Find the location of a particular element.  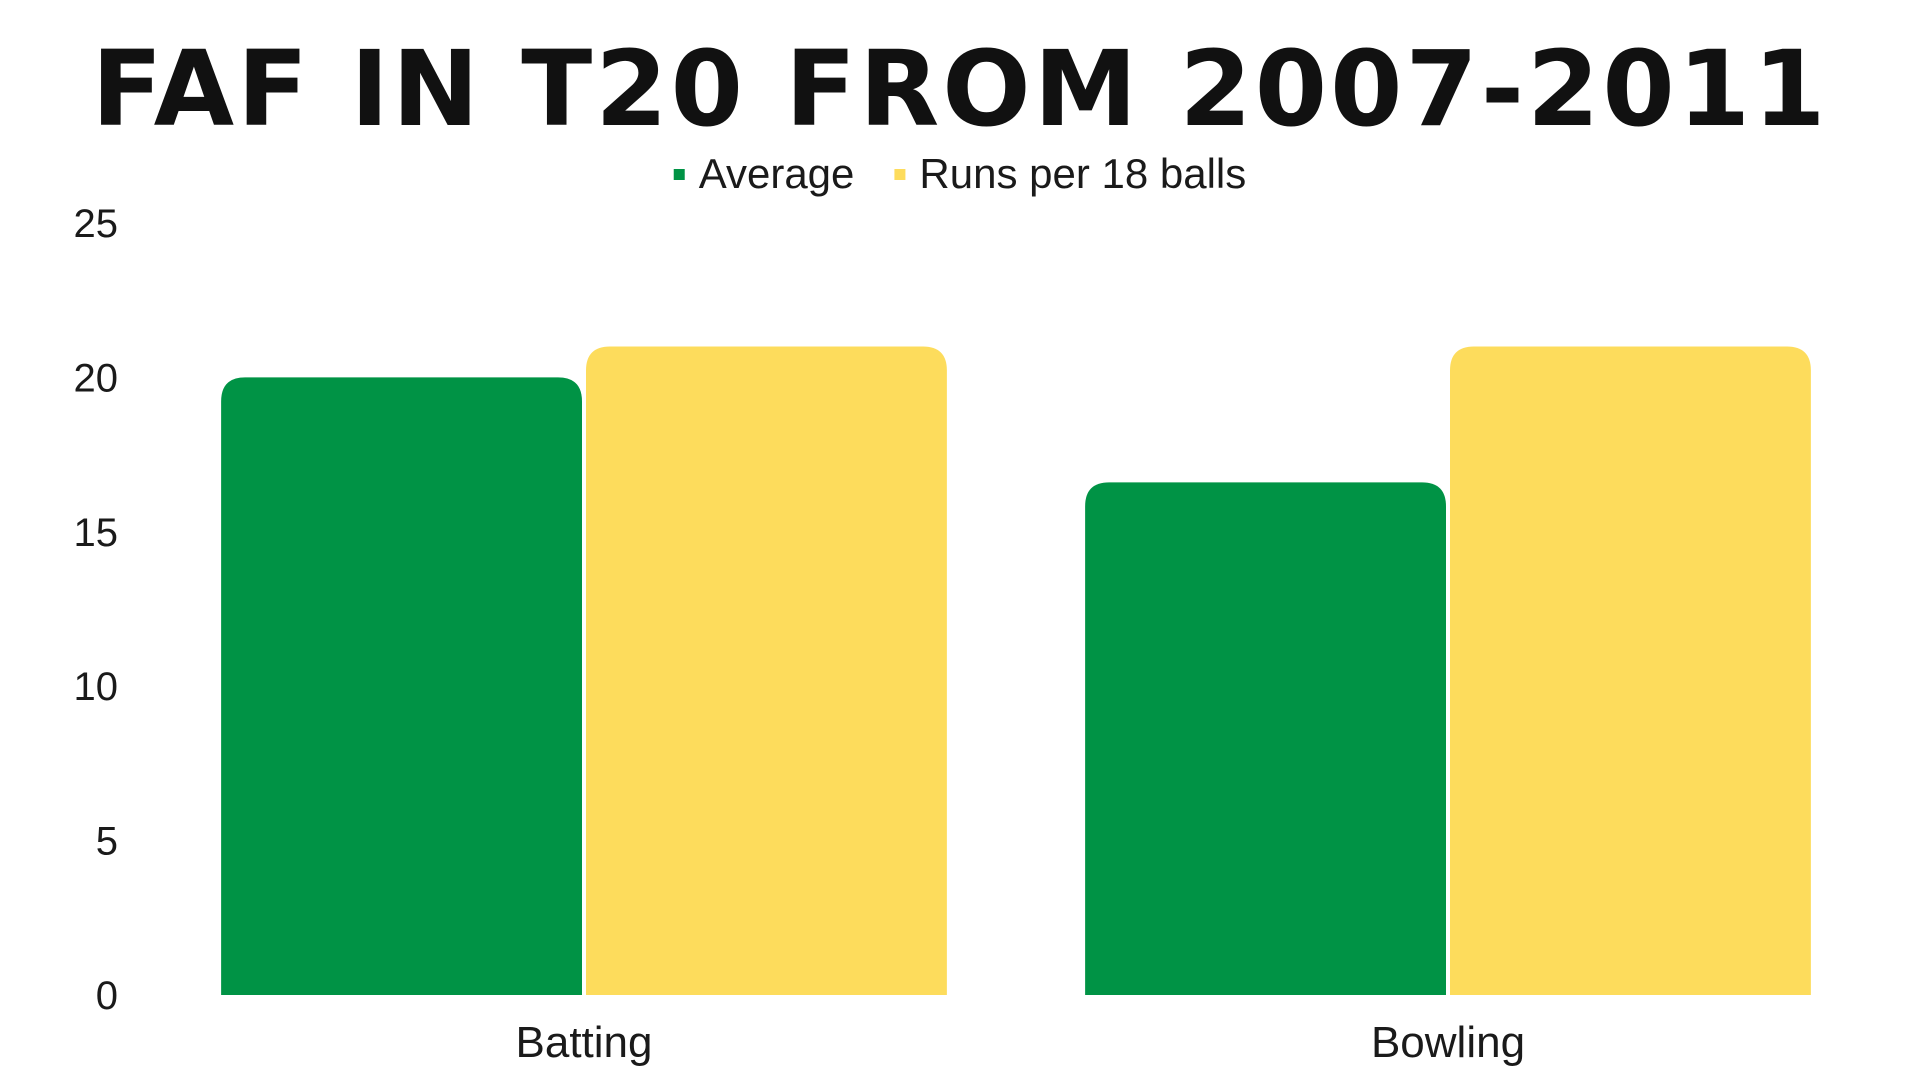

bar-bowling-average is located at coordinates (1265, 739).